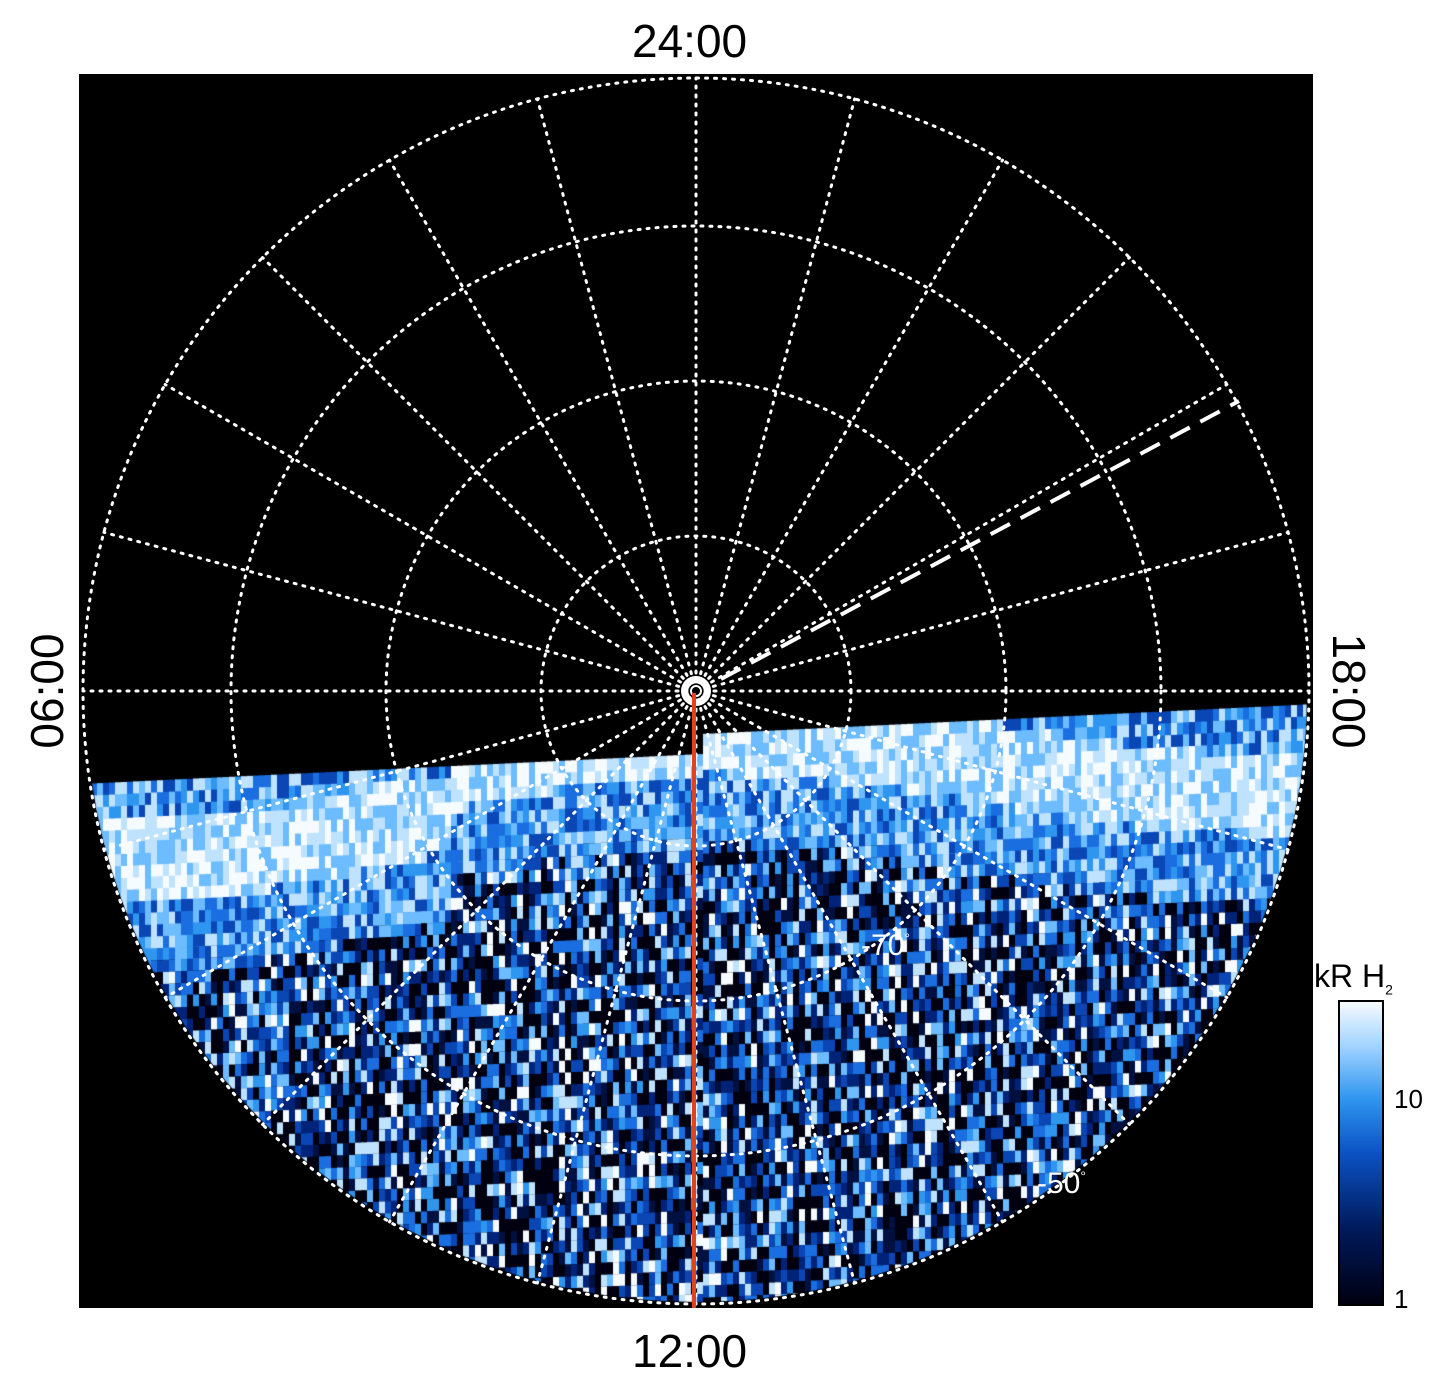  What do you see at coordinates (1361, 1153) in the screenshot?
I see `colorbar` at bounding box center [1361, 1153].